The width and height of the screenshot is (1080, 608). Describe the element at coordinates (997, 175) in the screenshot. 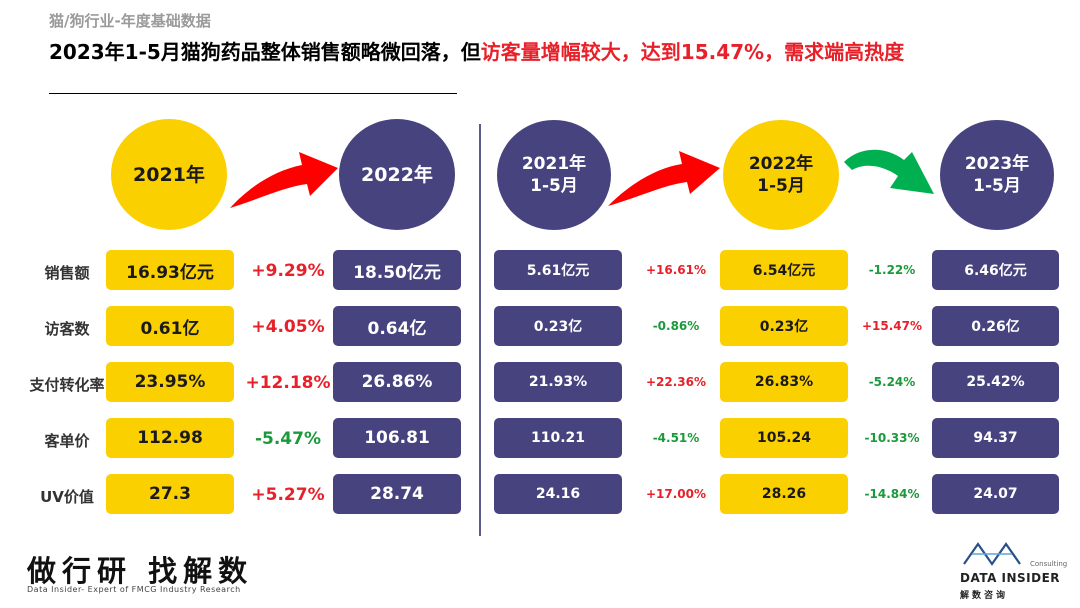

I see `circle-2023-ytd: 2023年 1-5月` at that location.